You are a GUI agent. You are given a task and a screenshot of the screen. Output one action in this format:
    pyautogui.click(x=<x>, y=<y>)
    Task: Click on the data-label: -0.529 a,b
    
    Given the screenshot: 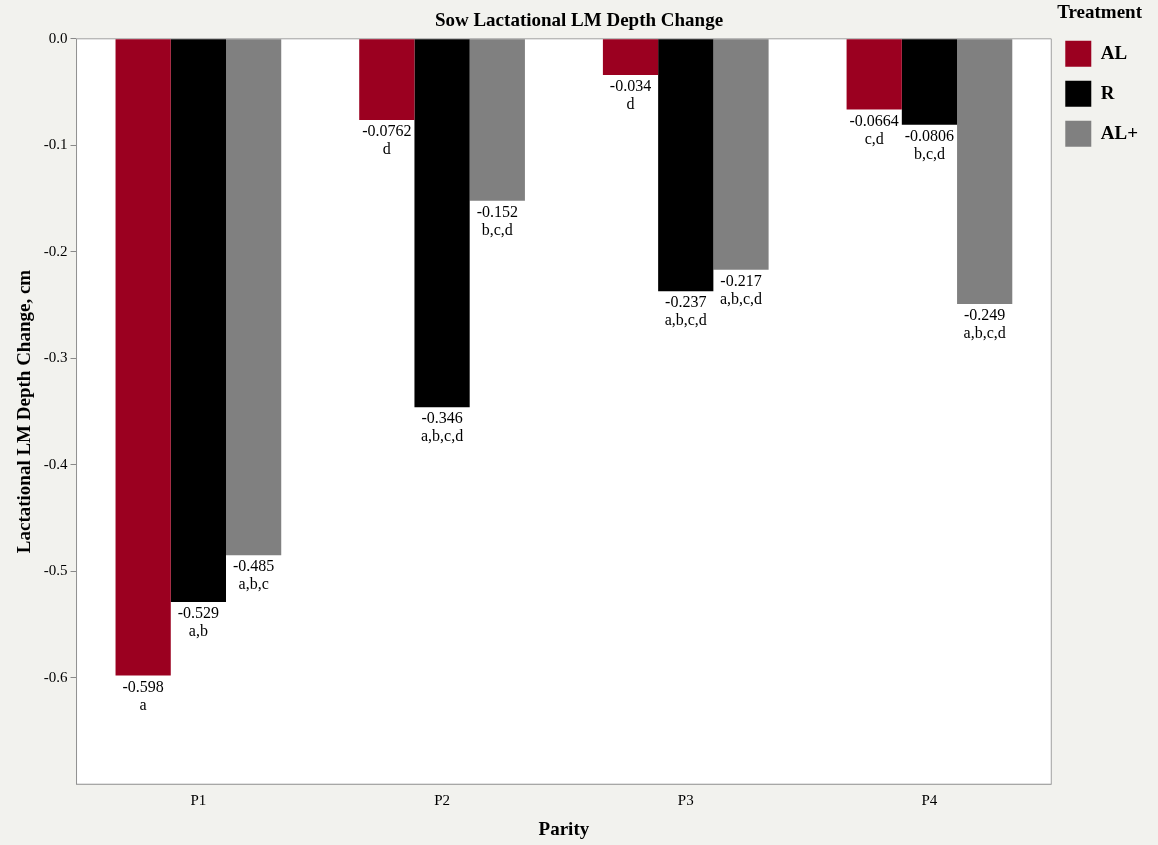 What is the action you would take?
    pyautogui.click(x=198, y=622)
    